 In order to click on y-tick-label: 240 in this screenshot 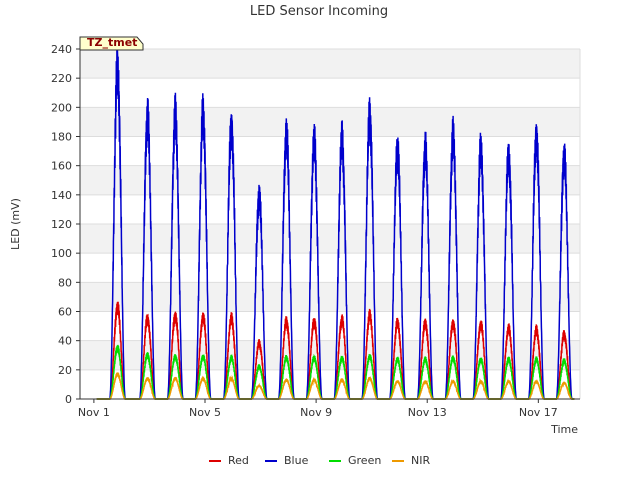, I will do `click(61, 49)`.